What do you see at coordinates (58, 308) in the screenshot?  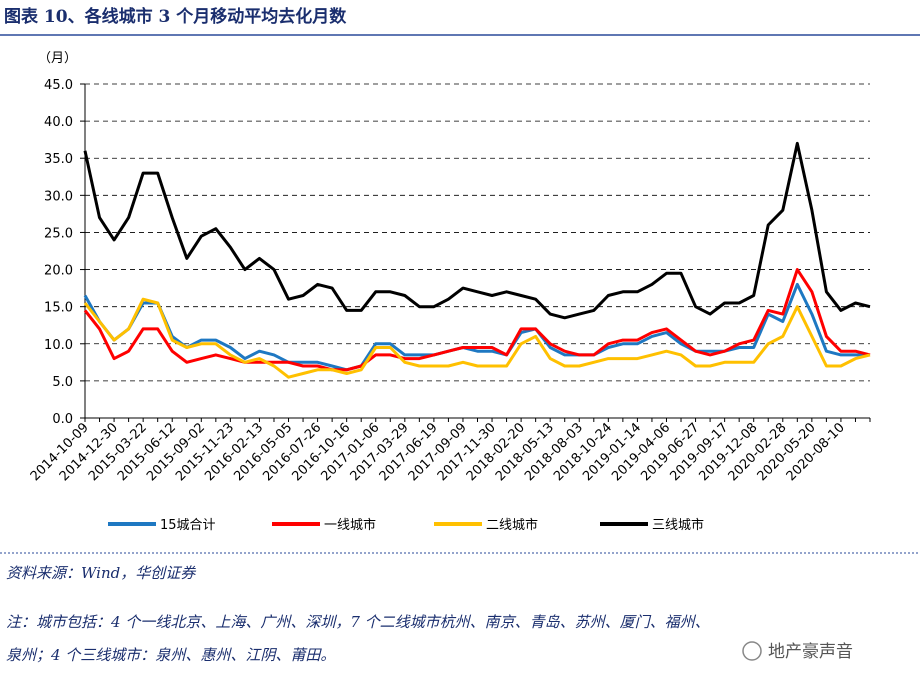 I see `y-tick-label: 15.0` at bounding box center [58, 308].